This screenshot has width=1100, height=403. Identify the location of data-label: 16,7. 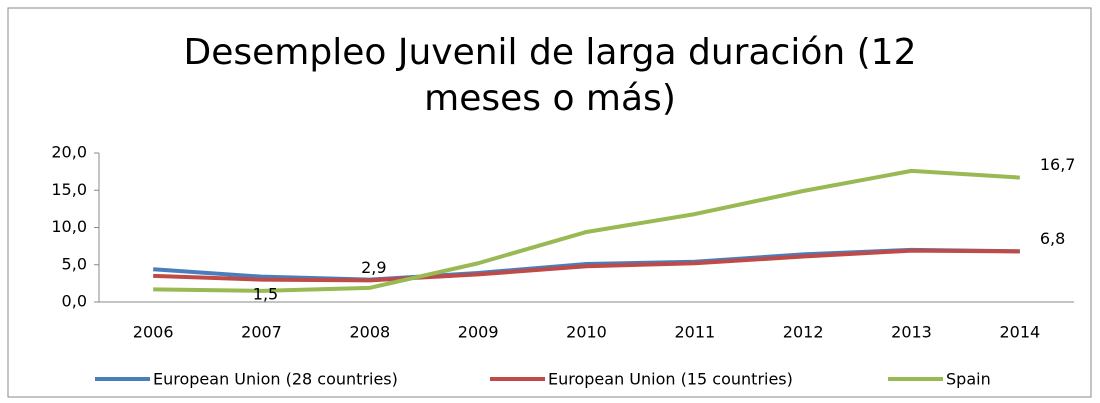
(1058, 164).